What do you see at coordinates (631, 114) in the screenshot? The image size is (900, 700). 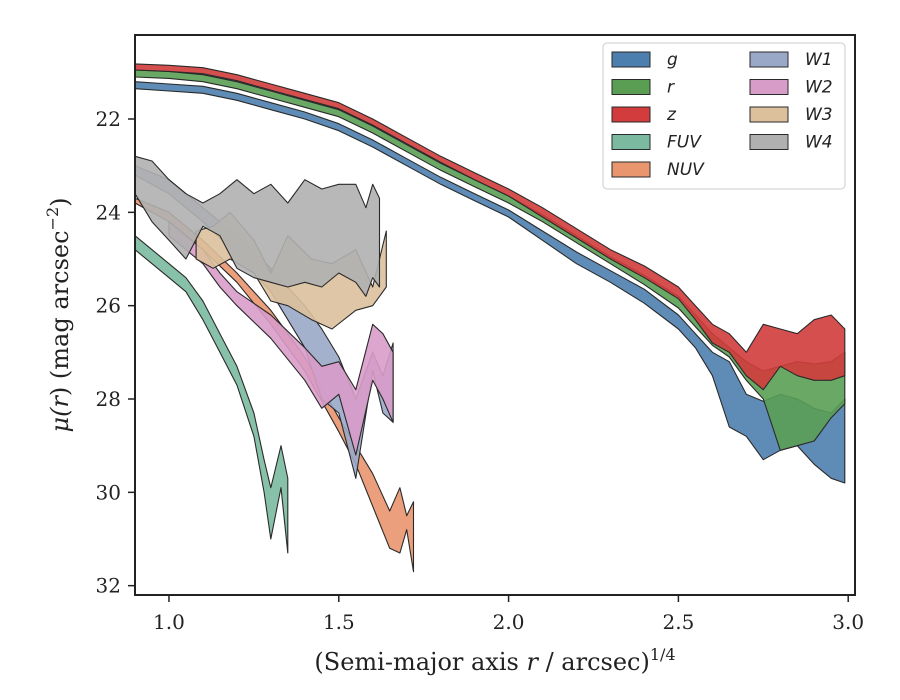 I see `legend-swatch-z` at bounding box center [631, 114].